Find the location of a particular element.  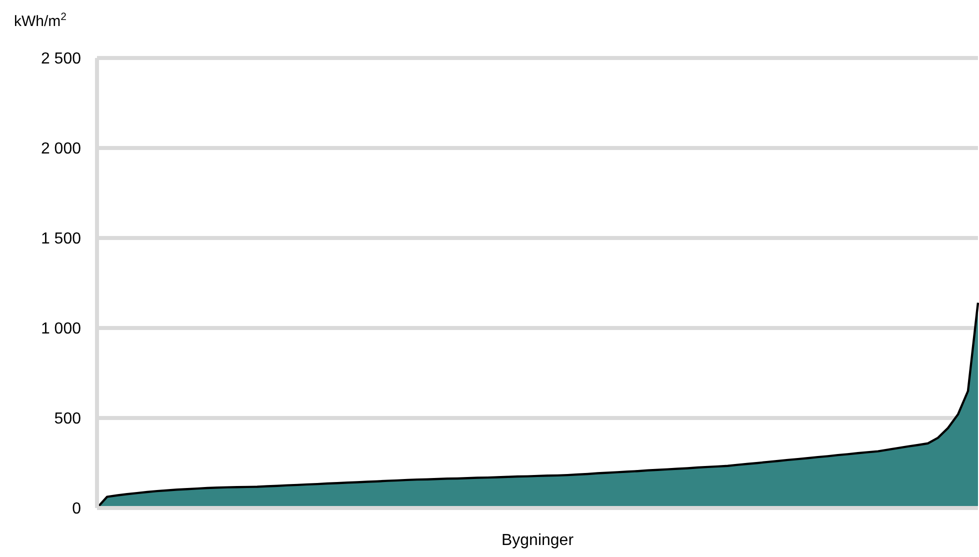

y-tick-label: 2 500 is located at coordinates (61, 59).